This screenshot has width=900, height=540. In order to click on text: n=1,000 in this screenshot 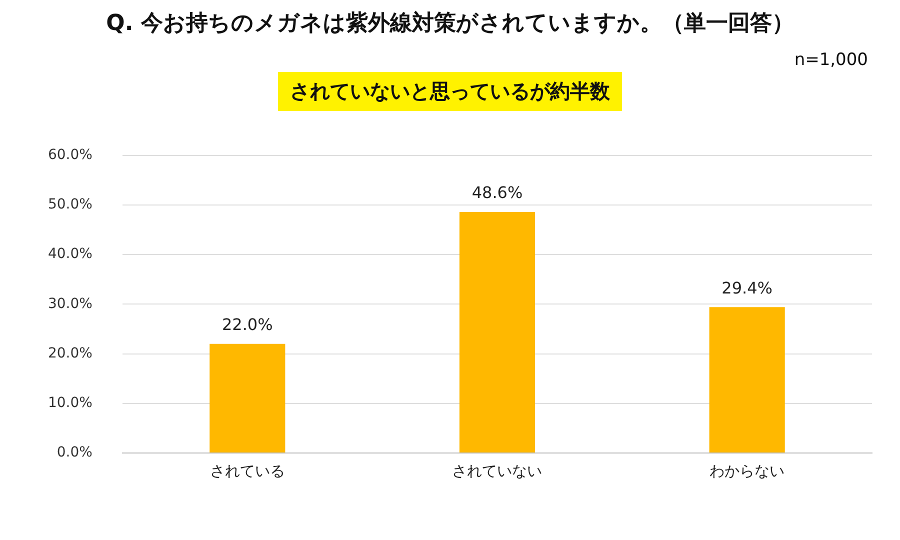, I will do `click(830, 60)`.